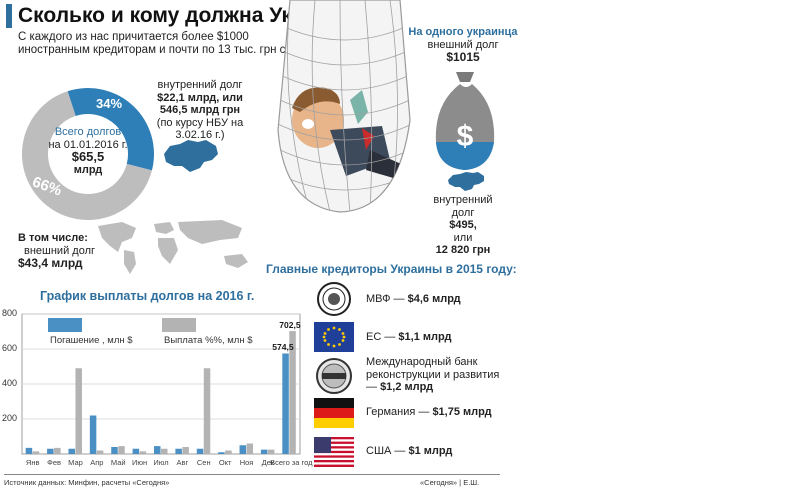 The height and width of the screenshot is (492, 800). What do you see at coordinates (334, 299) in the screenshot?
I see `imf-seal-icon` at bounding box center [334, 299].